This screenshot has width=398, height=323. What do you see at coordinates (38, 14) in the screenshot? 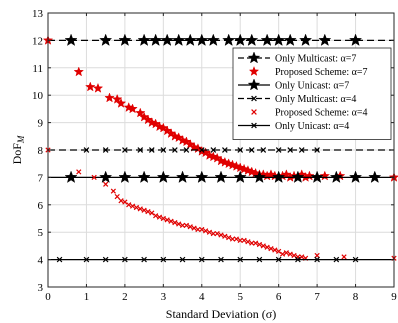
I see `y-tick-label: 13` at bounding box center [38, 14].